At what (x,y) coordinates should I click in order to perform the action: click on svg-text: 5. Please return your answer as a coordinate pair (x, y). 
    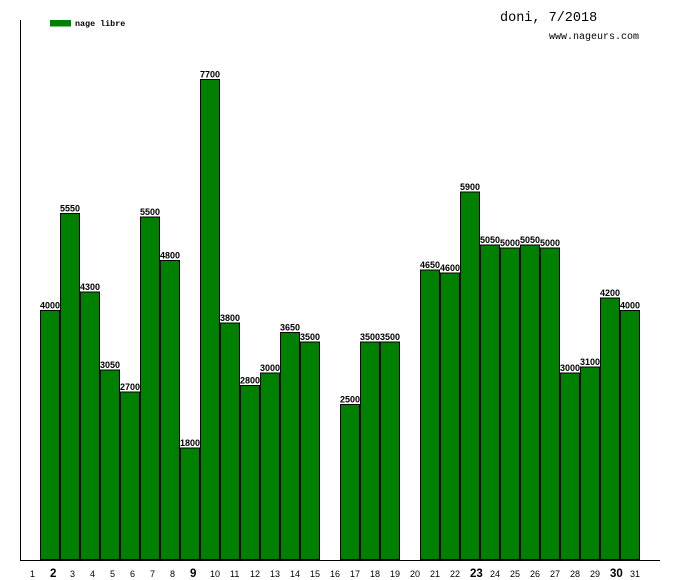
    Looking at the image, I should click on (112, 574).